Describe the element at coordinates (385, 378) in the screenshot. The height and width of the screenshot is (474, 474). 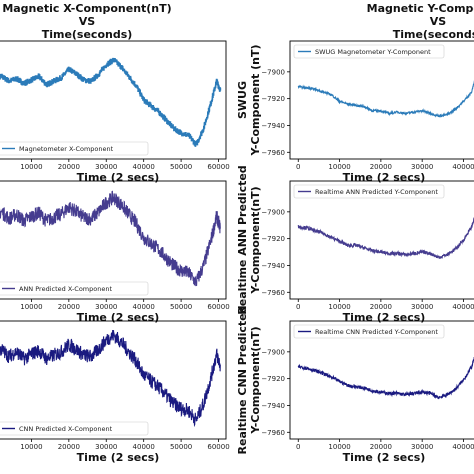
I see `y-cnn-series-line` at that location.